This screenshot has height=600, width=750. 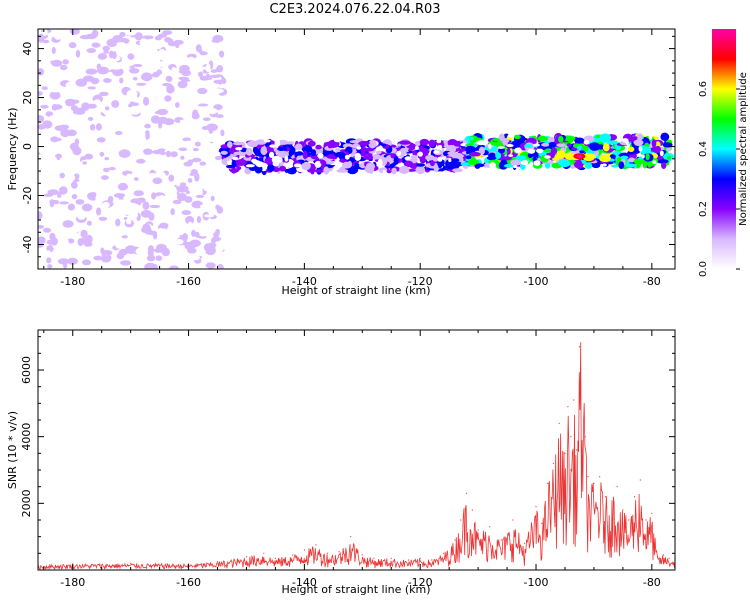 What do you see at coordinates (355, 290) in the screenshot?
I see `heatmap-x-axis-label: Height of straight line (km)` at bounding box center [355, 290].